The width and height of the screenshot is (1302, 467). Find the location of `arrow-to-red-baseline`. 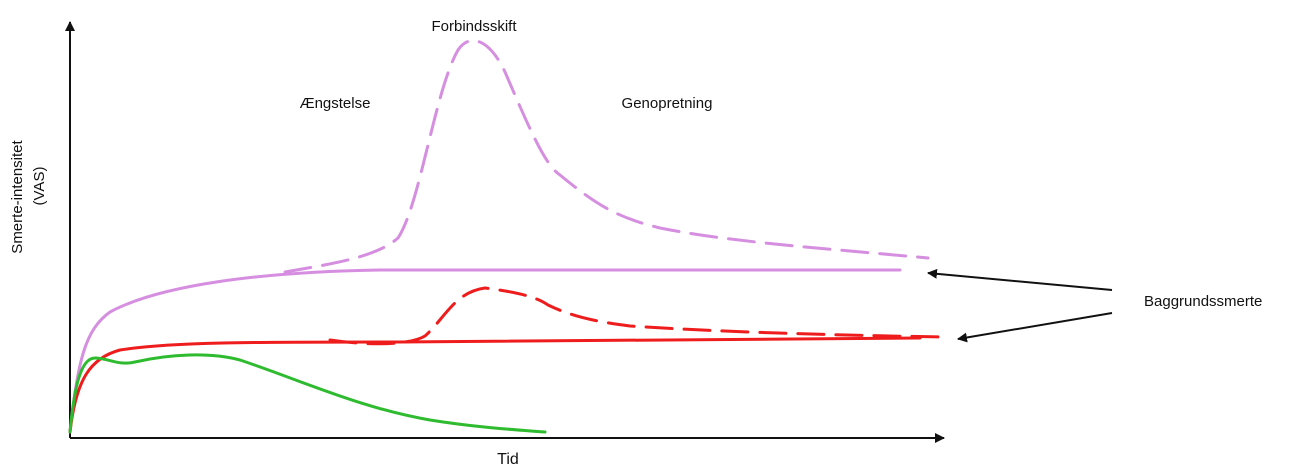

arrow-to-red-baseline is located at coordinates (1035, 327).